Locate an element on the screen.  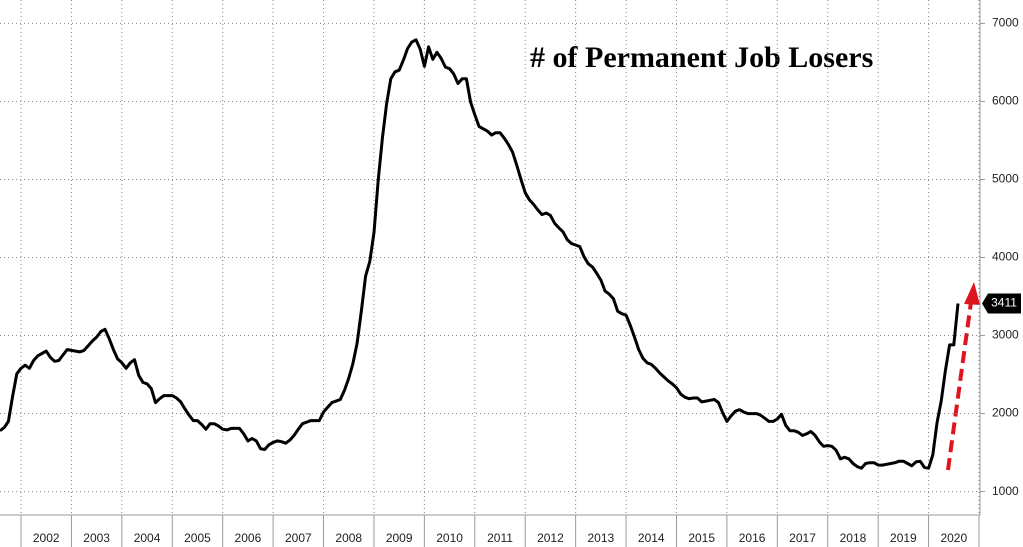
y-tick-label: 4000 is located at coordinates (1005, 257).